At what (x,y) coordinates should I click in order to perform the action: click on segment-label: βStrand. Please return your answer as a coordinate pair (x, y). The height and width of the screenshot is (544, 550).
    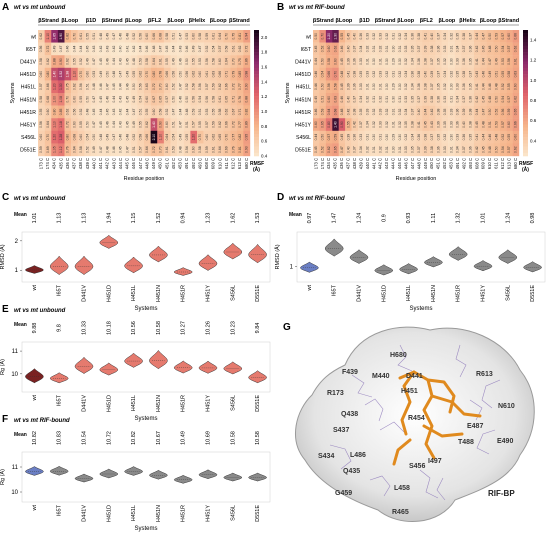
    Looking at the image, I should click on (48, 21).